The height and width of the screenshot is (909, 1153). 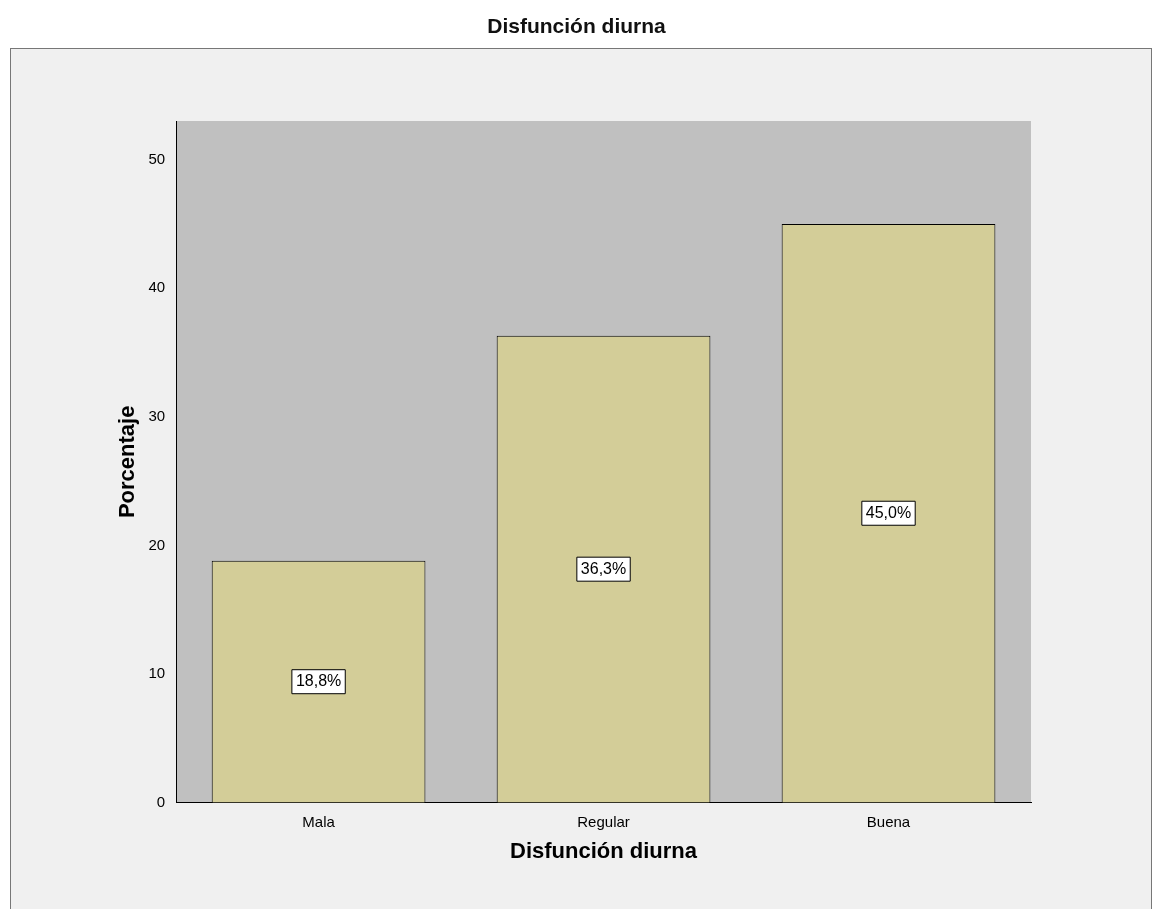 I want to click on x-tick-label: Regular, so click(x=603, y=821).